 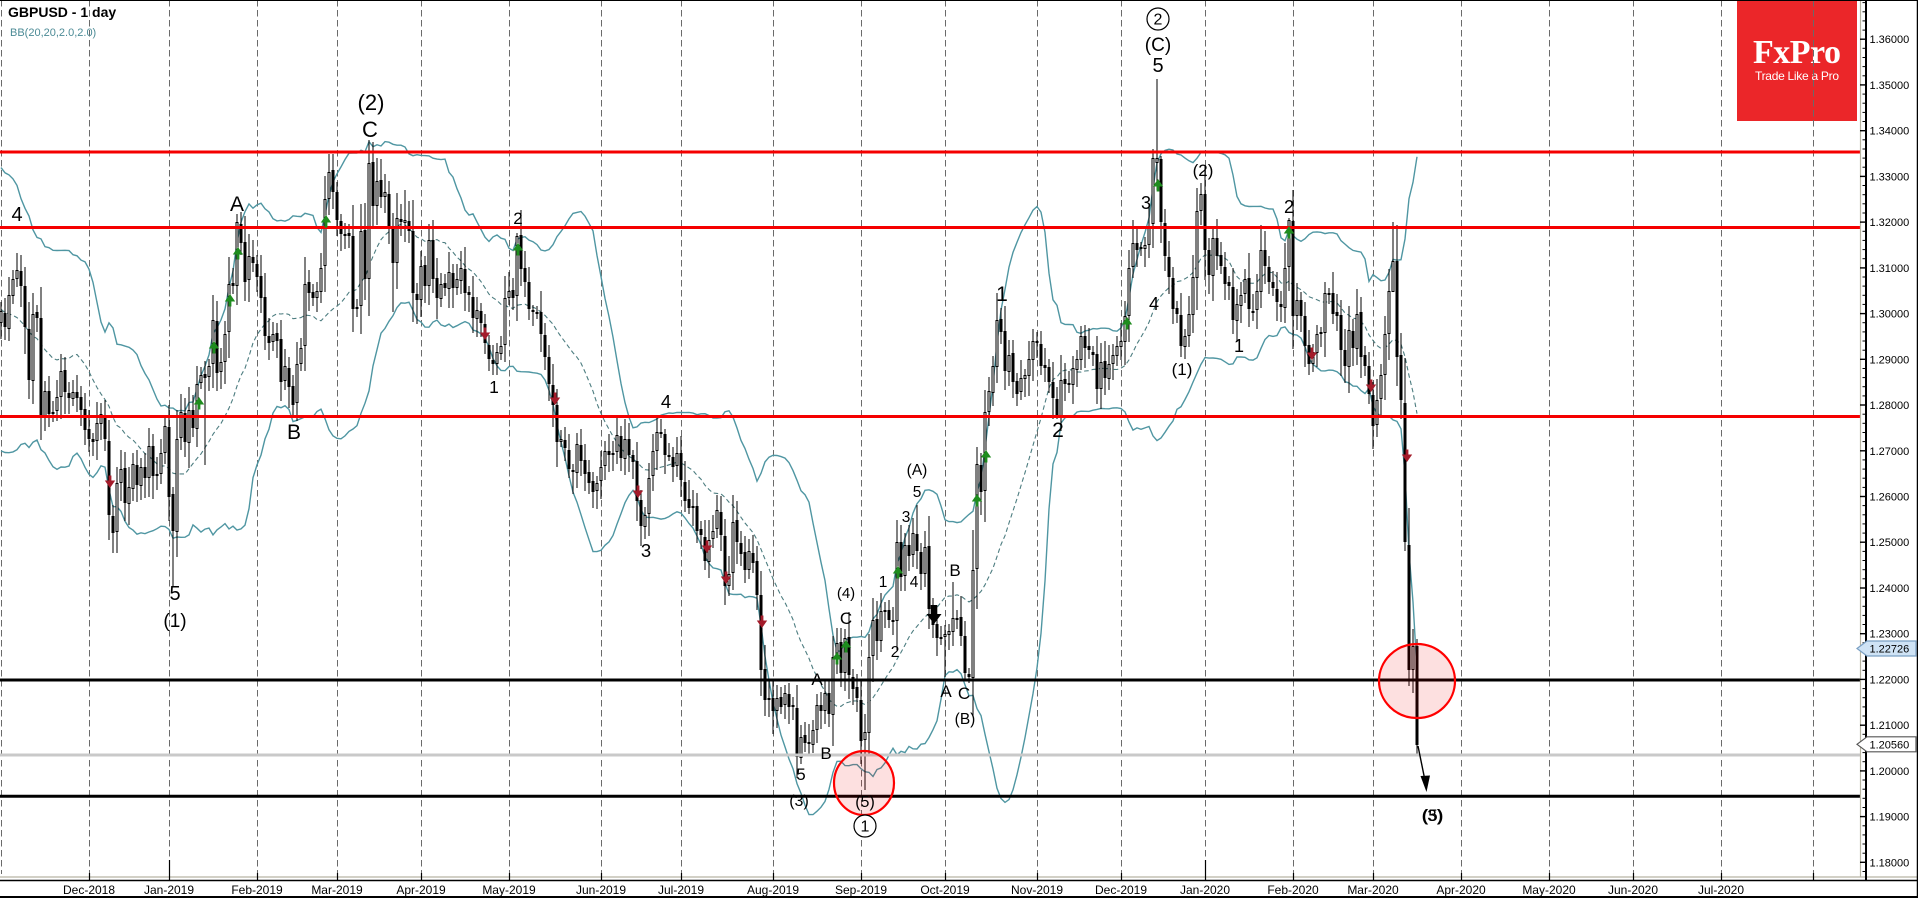 I want to click on svg-text: 1.36000, so click(x=1890, y=40).